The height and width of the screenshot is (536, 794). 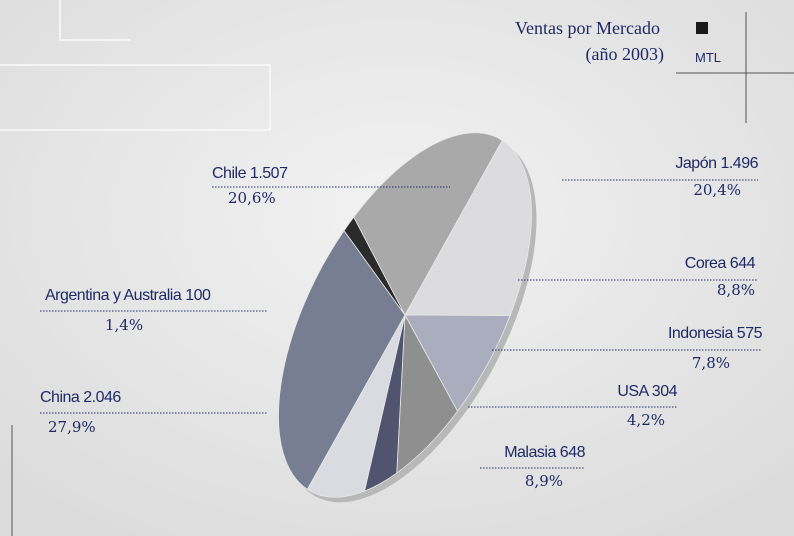 I want to click on value-label: 1.496, so click(x=739, y=163).